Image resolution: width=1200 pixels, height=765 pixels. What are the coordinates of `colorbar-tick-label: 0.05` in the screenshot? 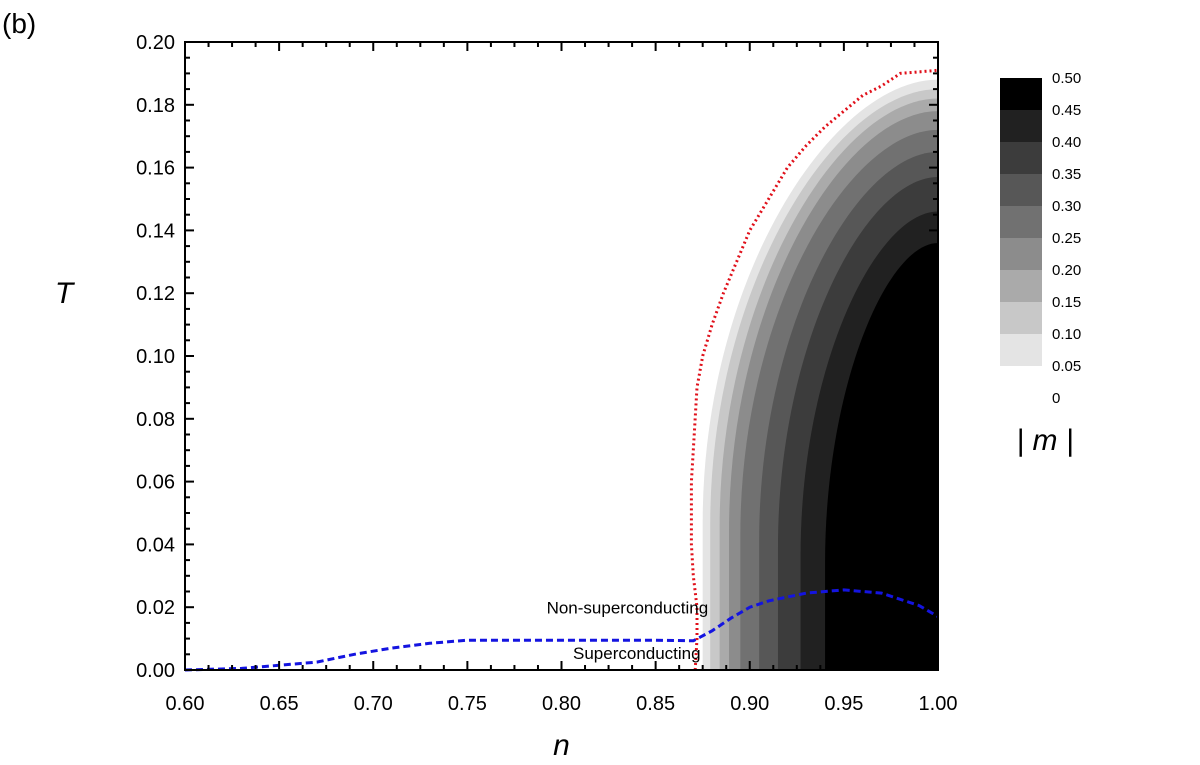 It's located at (1066, 366).